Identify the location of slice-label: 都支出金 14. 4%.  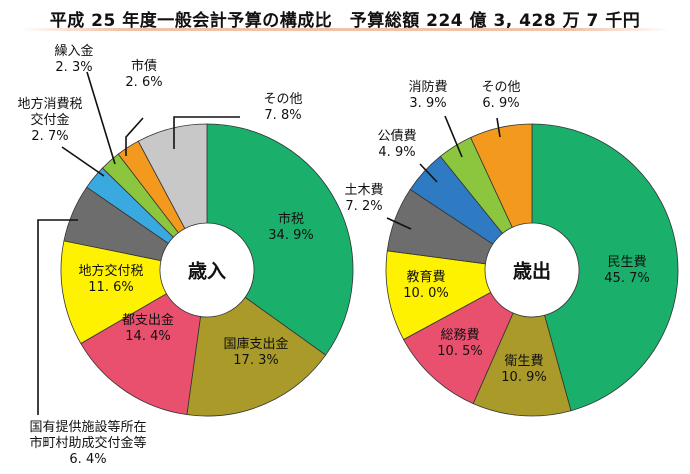
(148, 328).